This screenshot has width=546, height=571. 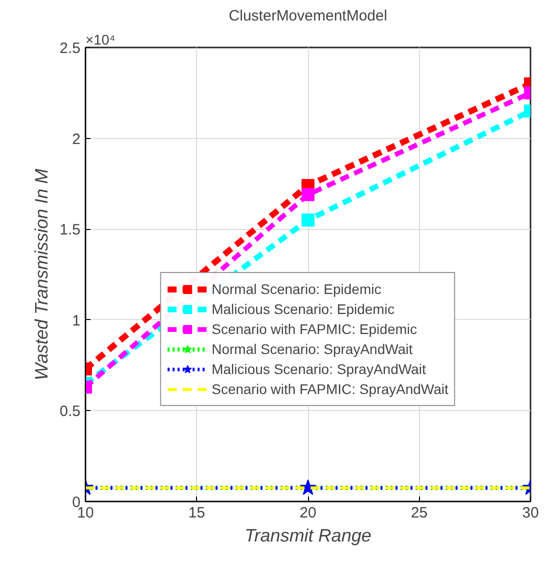 I want to click on x-tick-label: 20, so click(x=308, y=513).